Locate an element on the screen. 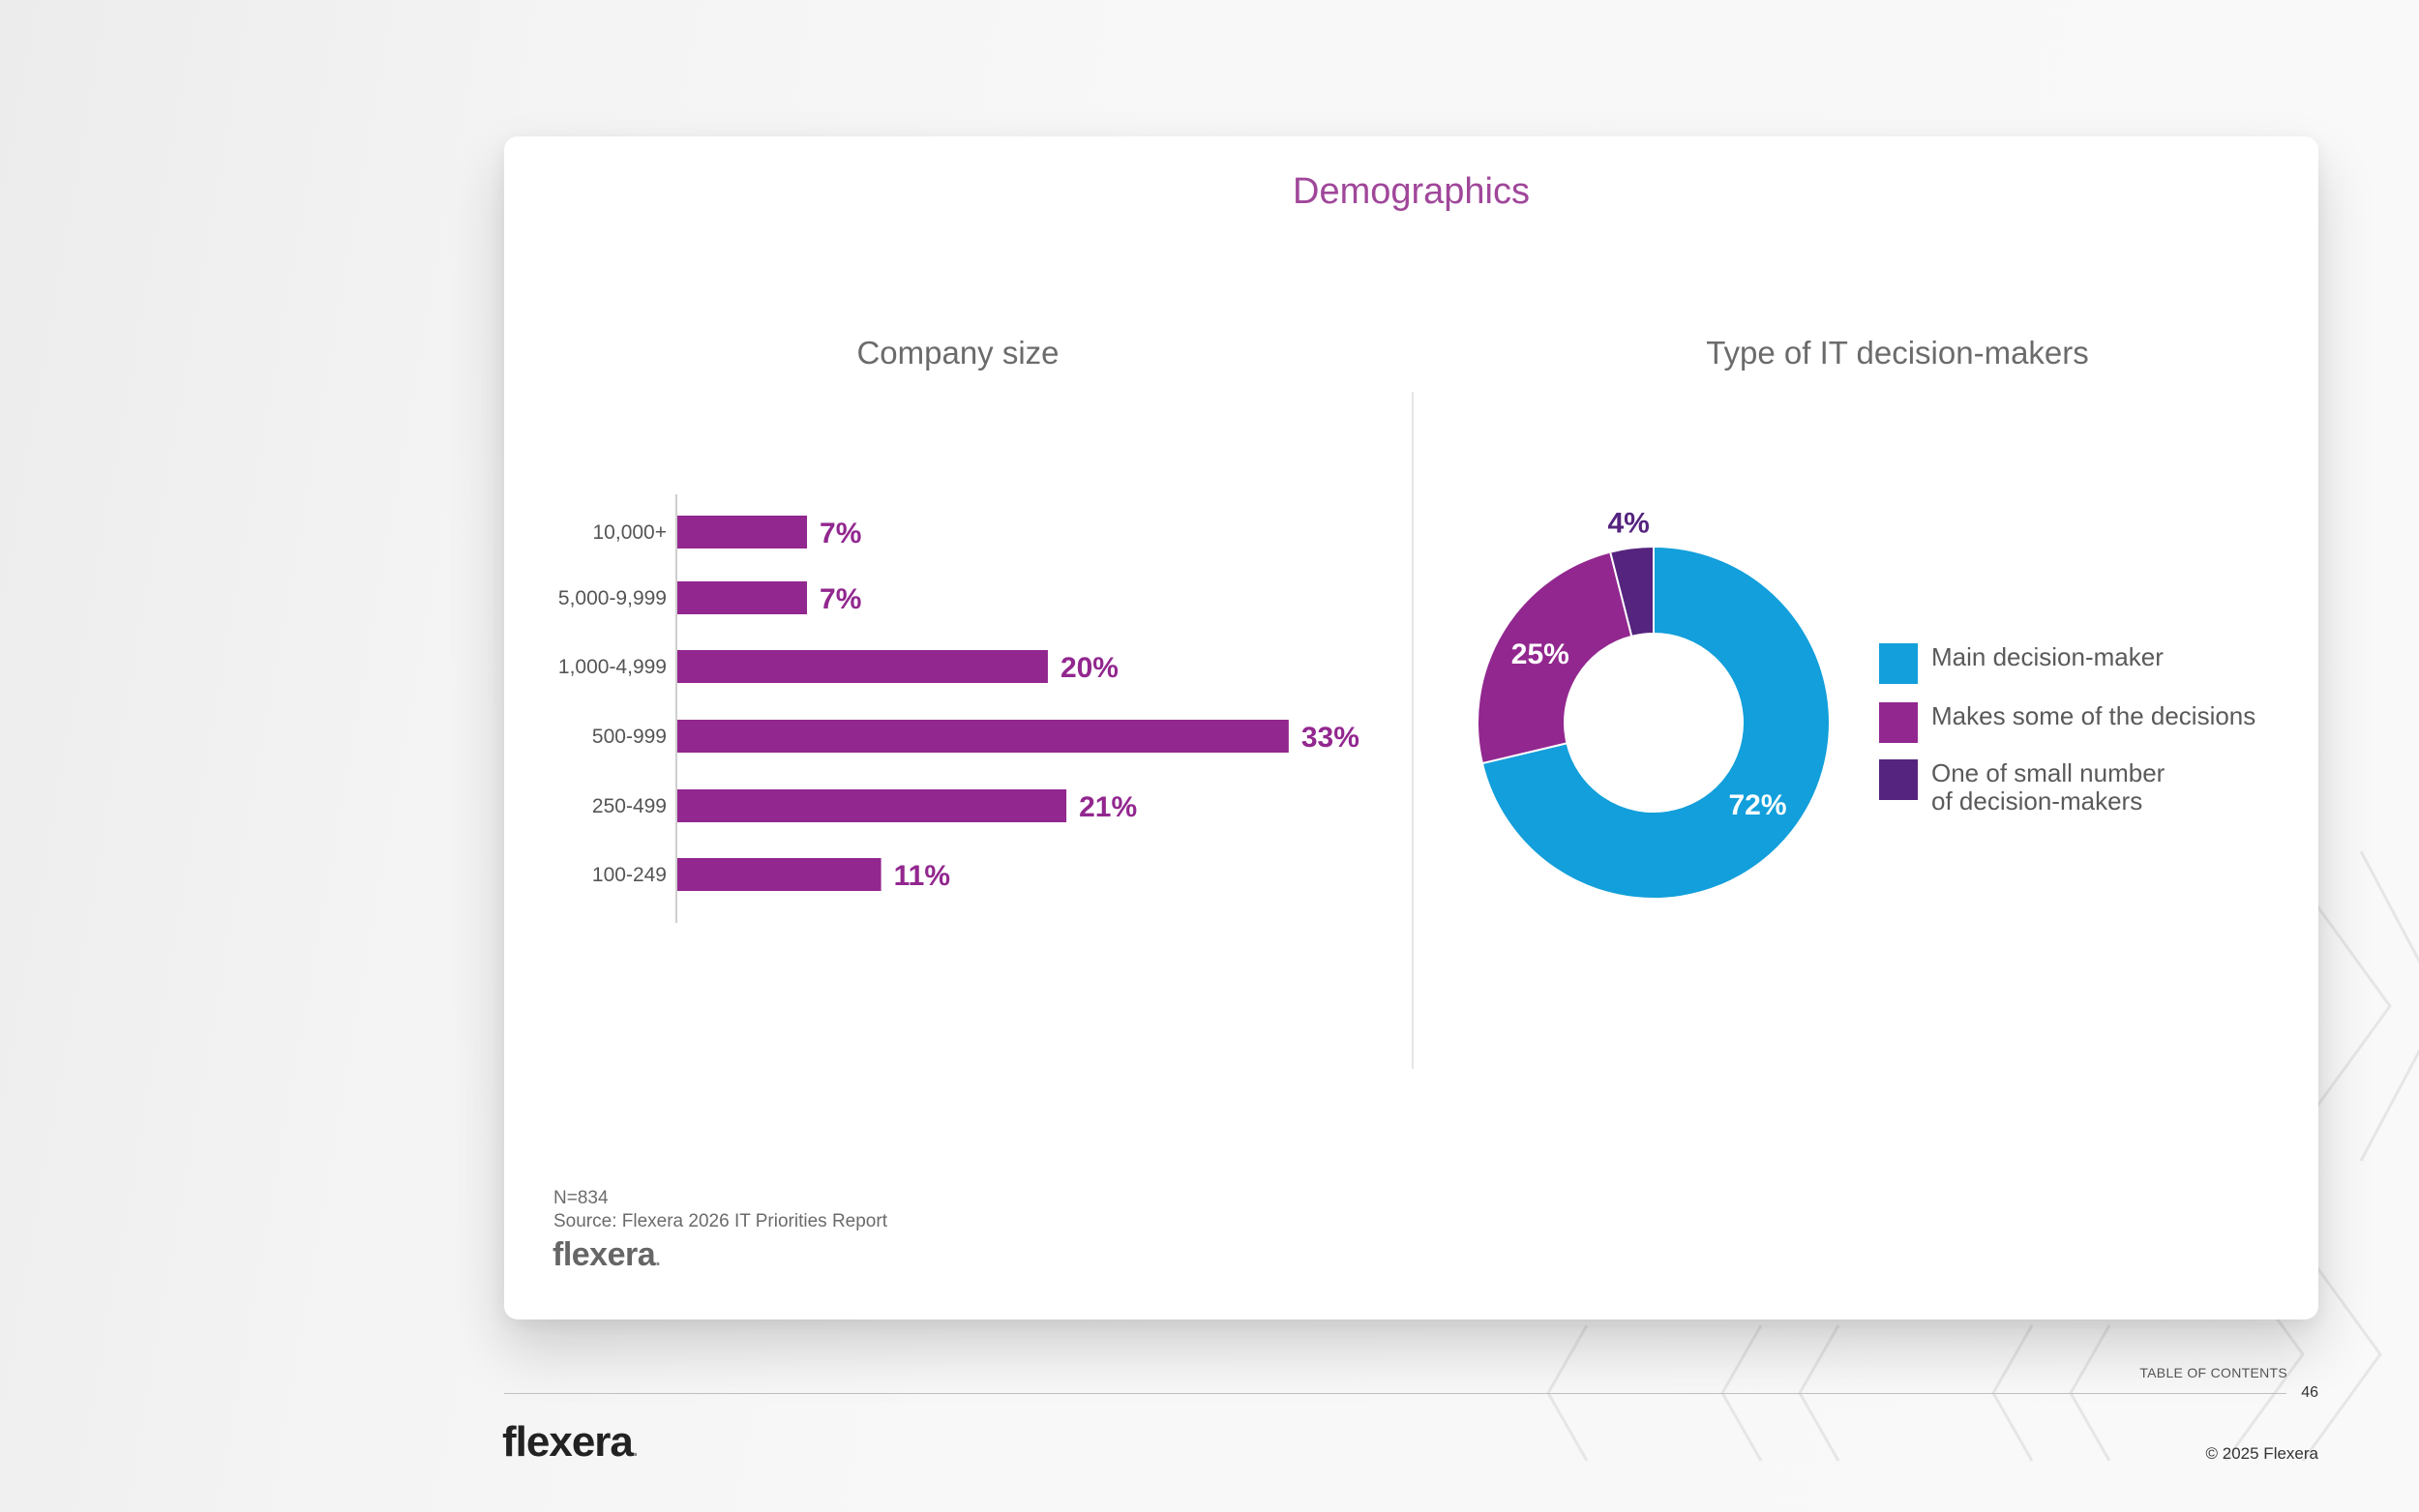 The width and height of the screenshot is (2419, 1512). bar-value-label: 33% is located at coordinates (1330, 738).